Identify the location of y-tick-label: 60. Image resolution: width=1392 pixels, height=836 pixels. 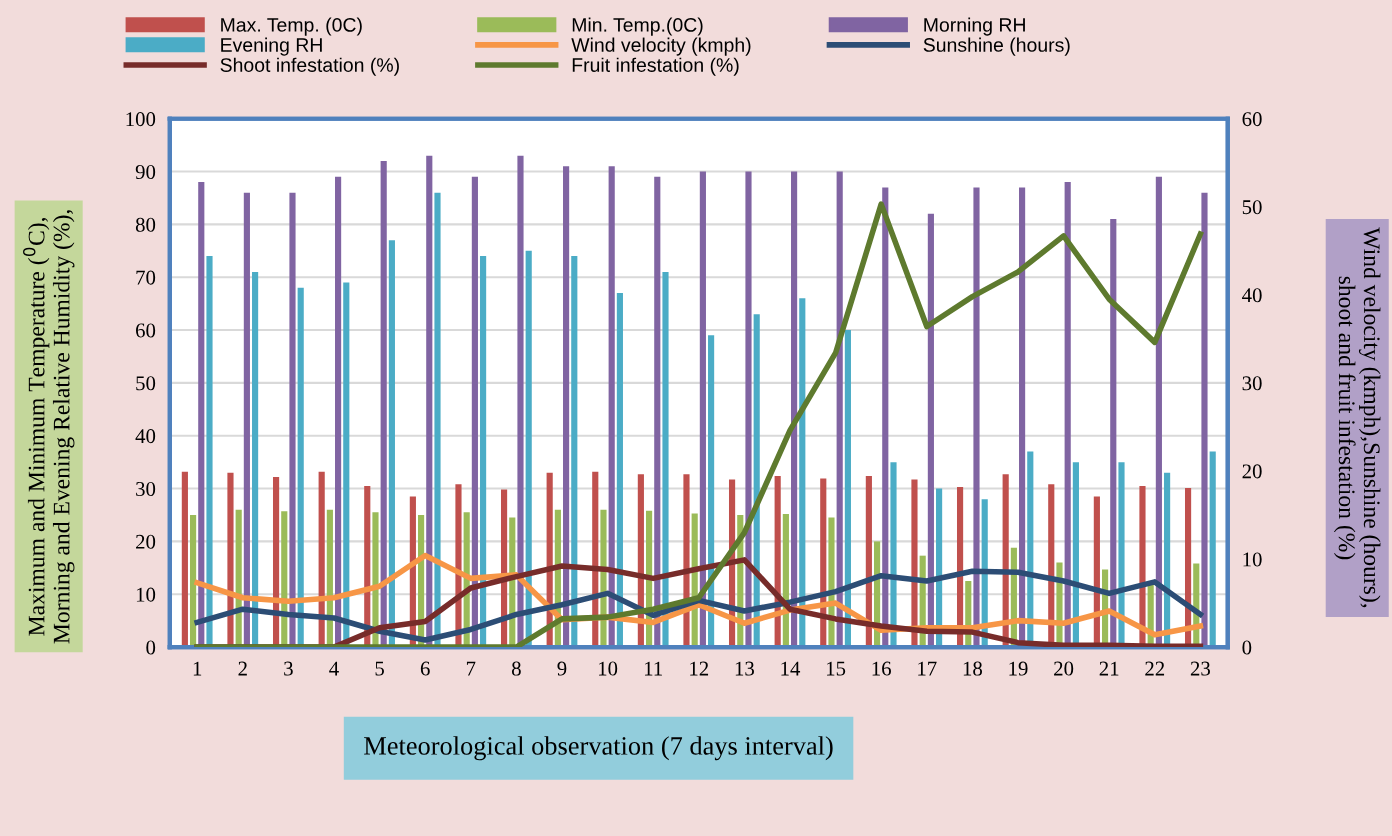
(146, 330).